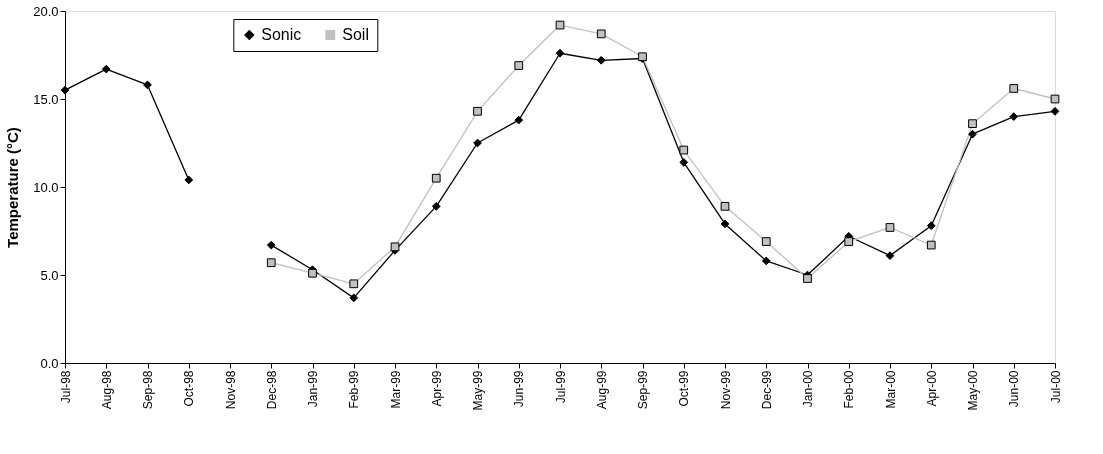  What do you see at coordinates (890, 389) in the screenshot?
I see `x-tick-label: Mar-00` at bounding box center [890, 389].